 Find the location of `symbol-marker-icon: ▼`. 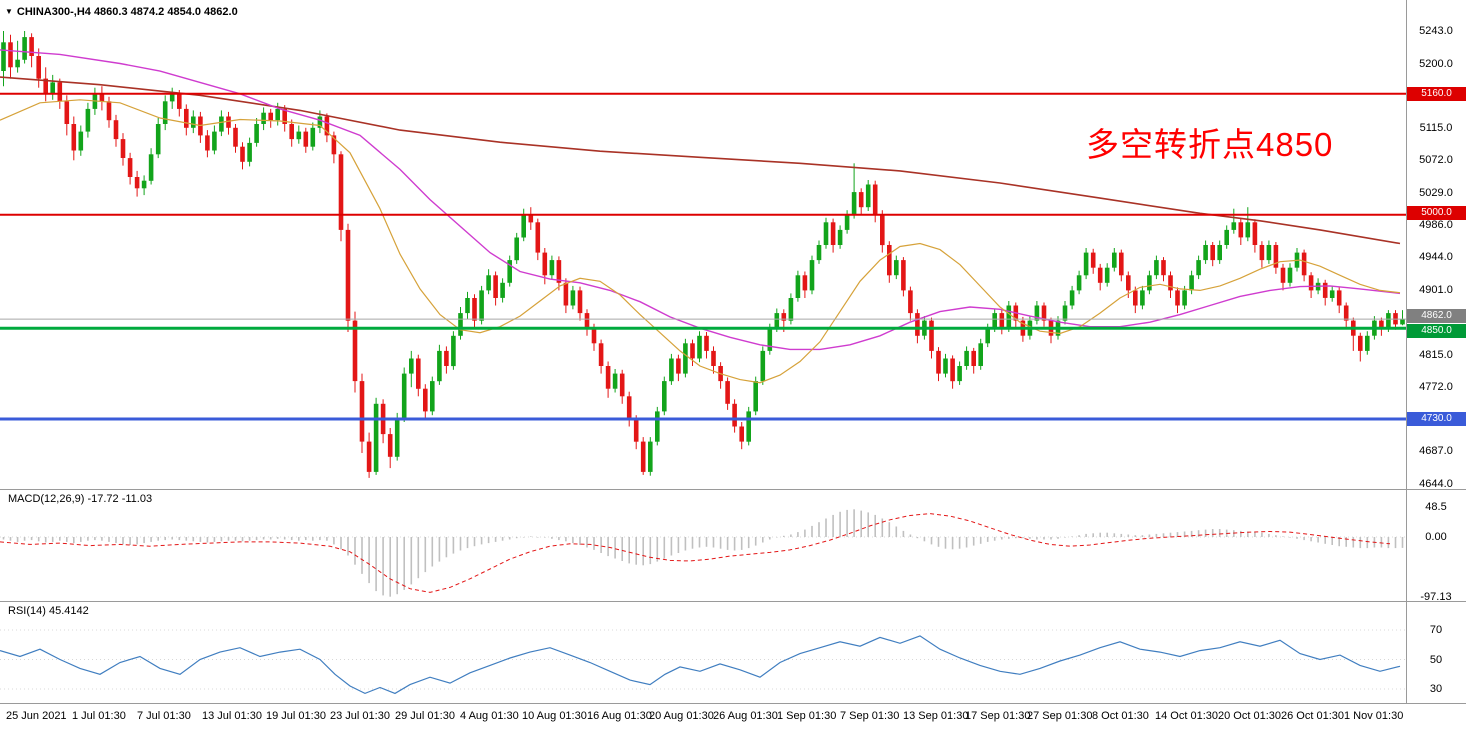

symbol-marker-icon: ▼ is located at coordinates (9, 11).